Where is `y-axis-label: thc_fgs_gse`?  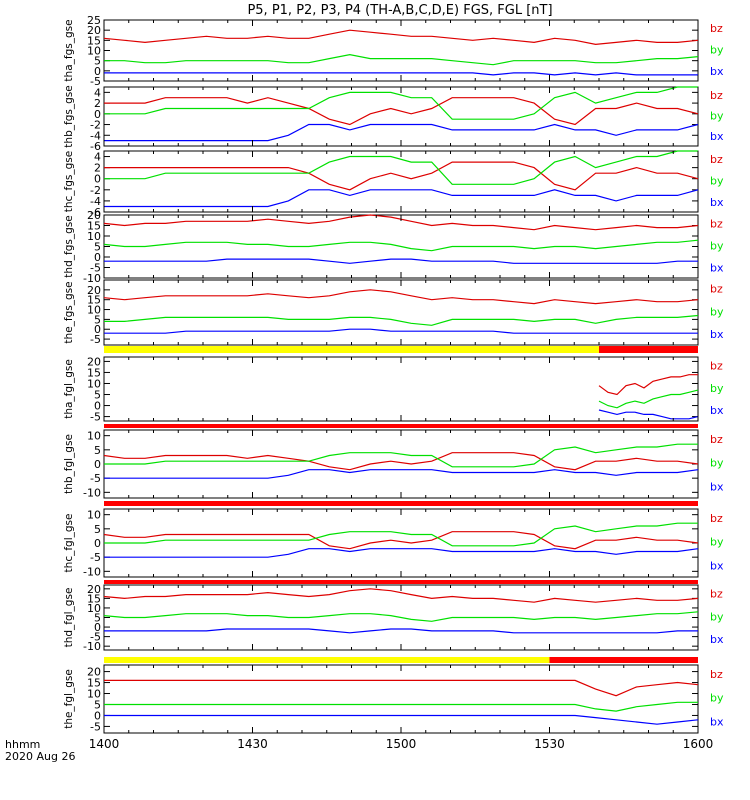 y-axis-label: thc_fgs_gse is located at coordinates (69, 181).